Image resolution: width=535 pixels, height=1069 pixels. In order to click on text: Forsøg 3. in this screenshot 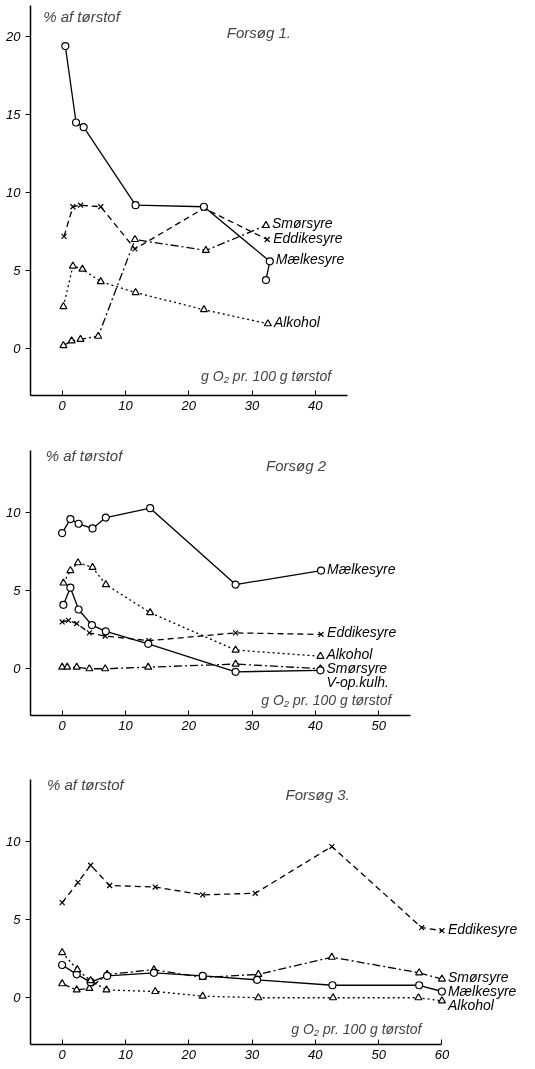, I will do `click(317, 795)`.